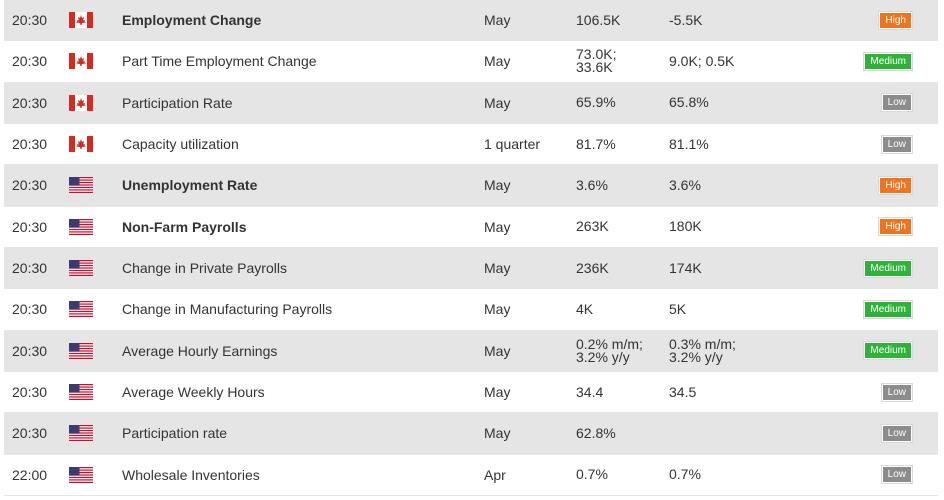 The width and height of the screenshot is (944, 500). What do you see at coordinates (227, 309) in the screenshot?
I see `event-name: Change in Manufacturing Payrolls` at bounding box center [227, 309].